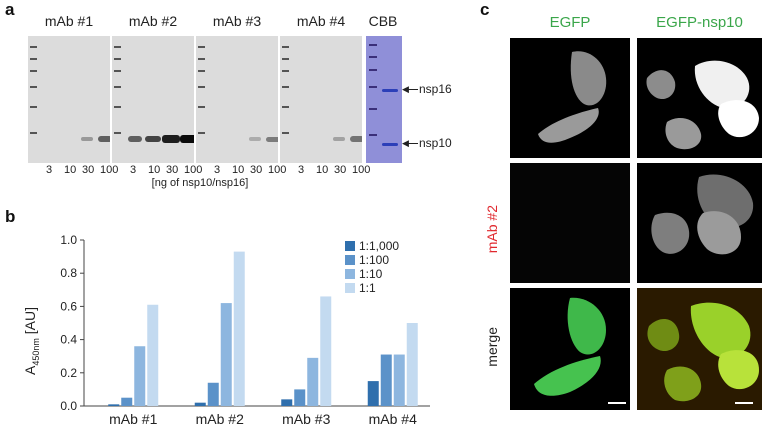 Image resolution: width=764 pixels, height=428 pixels. Describe the element at coordinates (68, 306) in the screenshot. I see `y-tick-label: 0.6` at that location.